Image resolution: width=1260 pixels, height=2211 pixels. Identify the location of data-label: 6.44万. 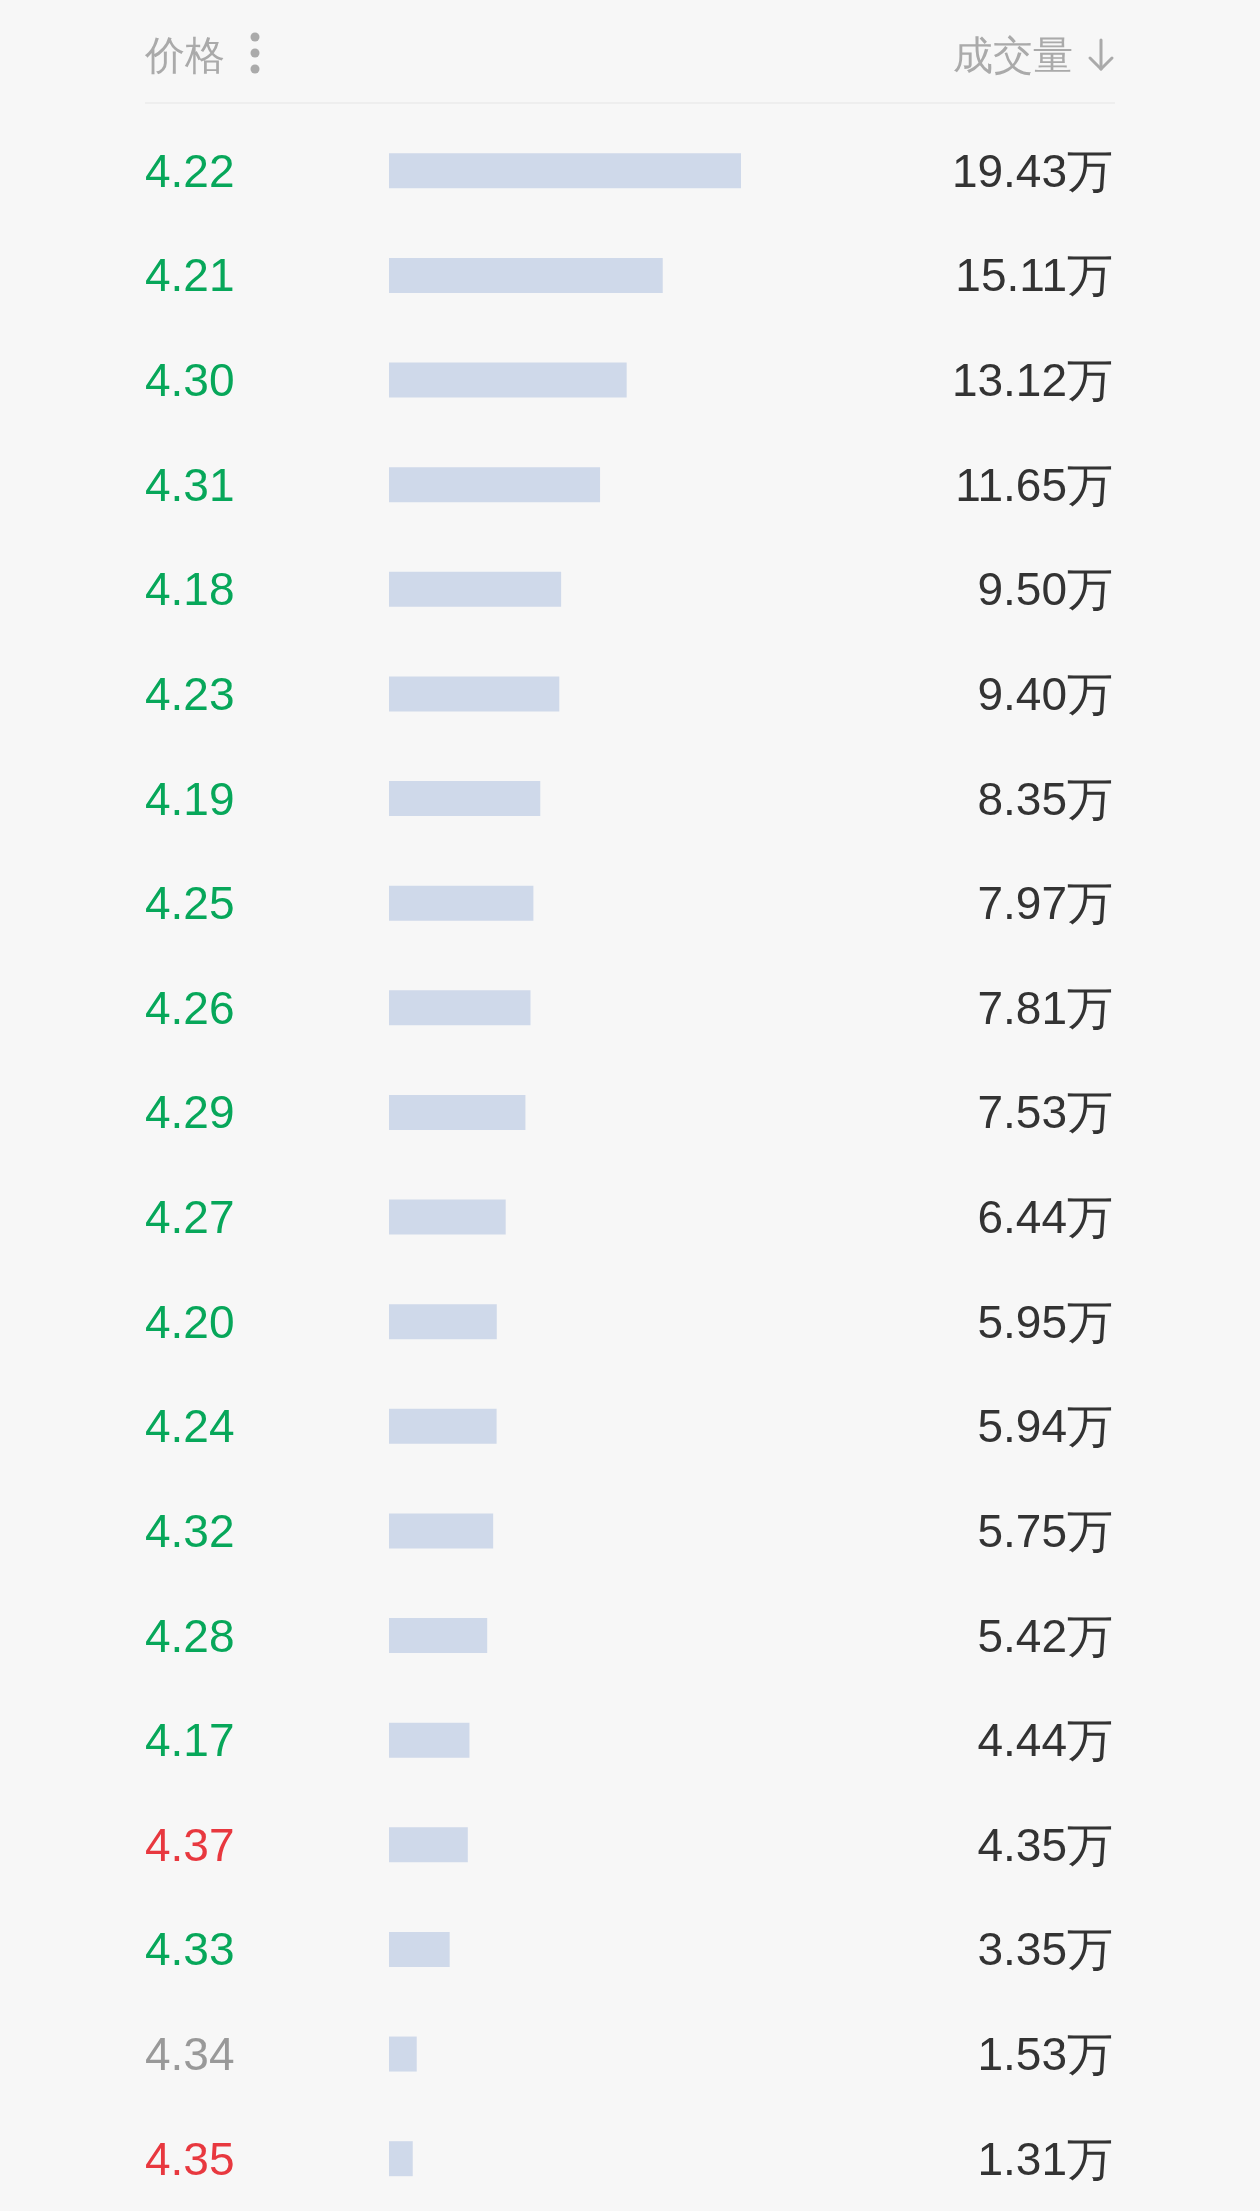
(1045, 1217).